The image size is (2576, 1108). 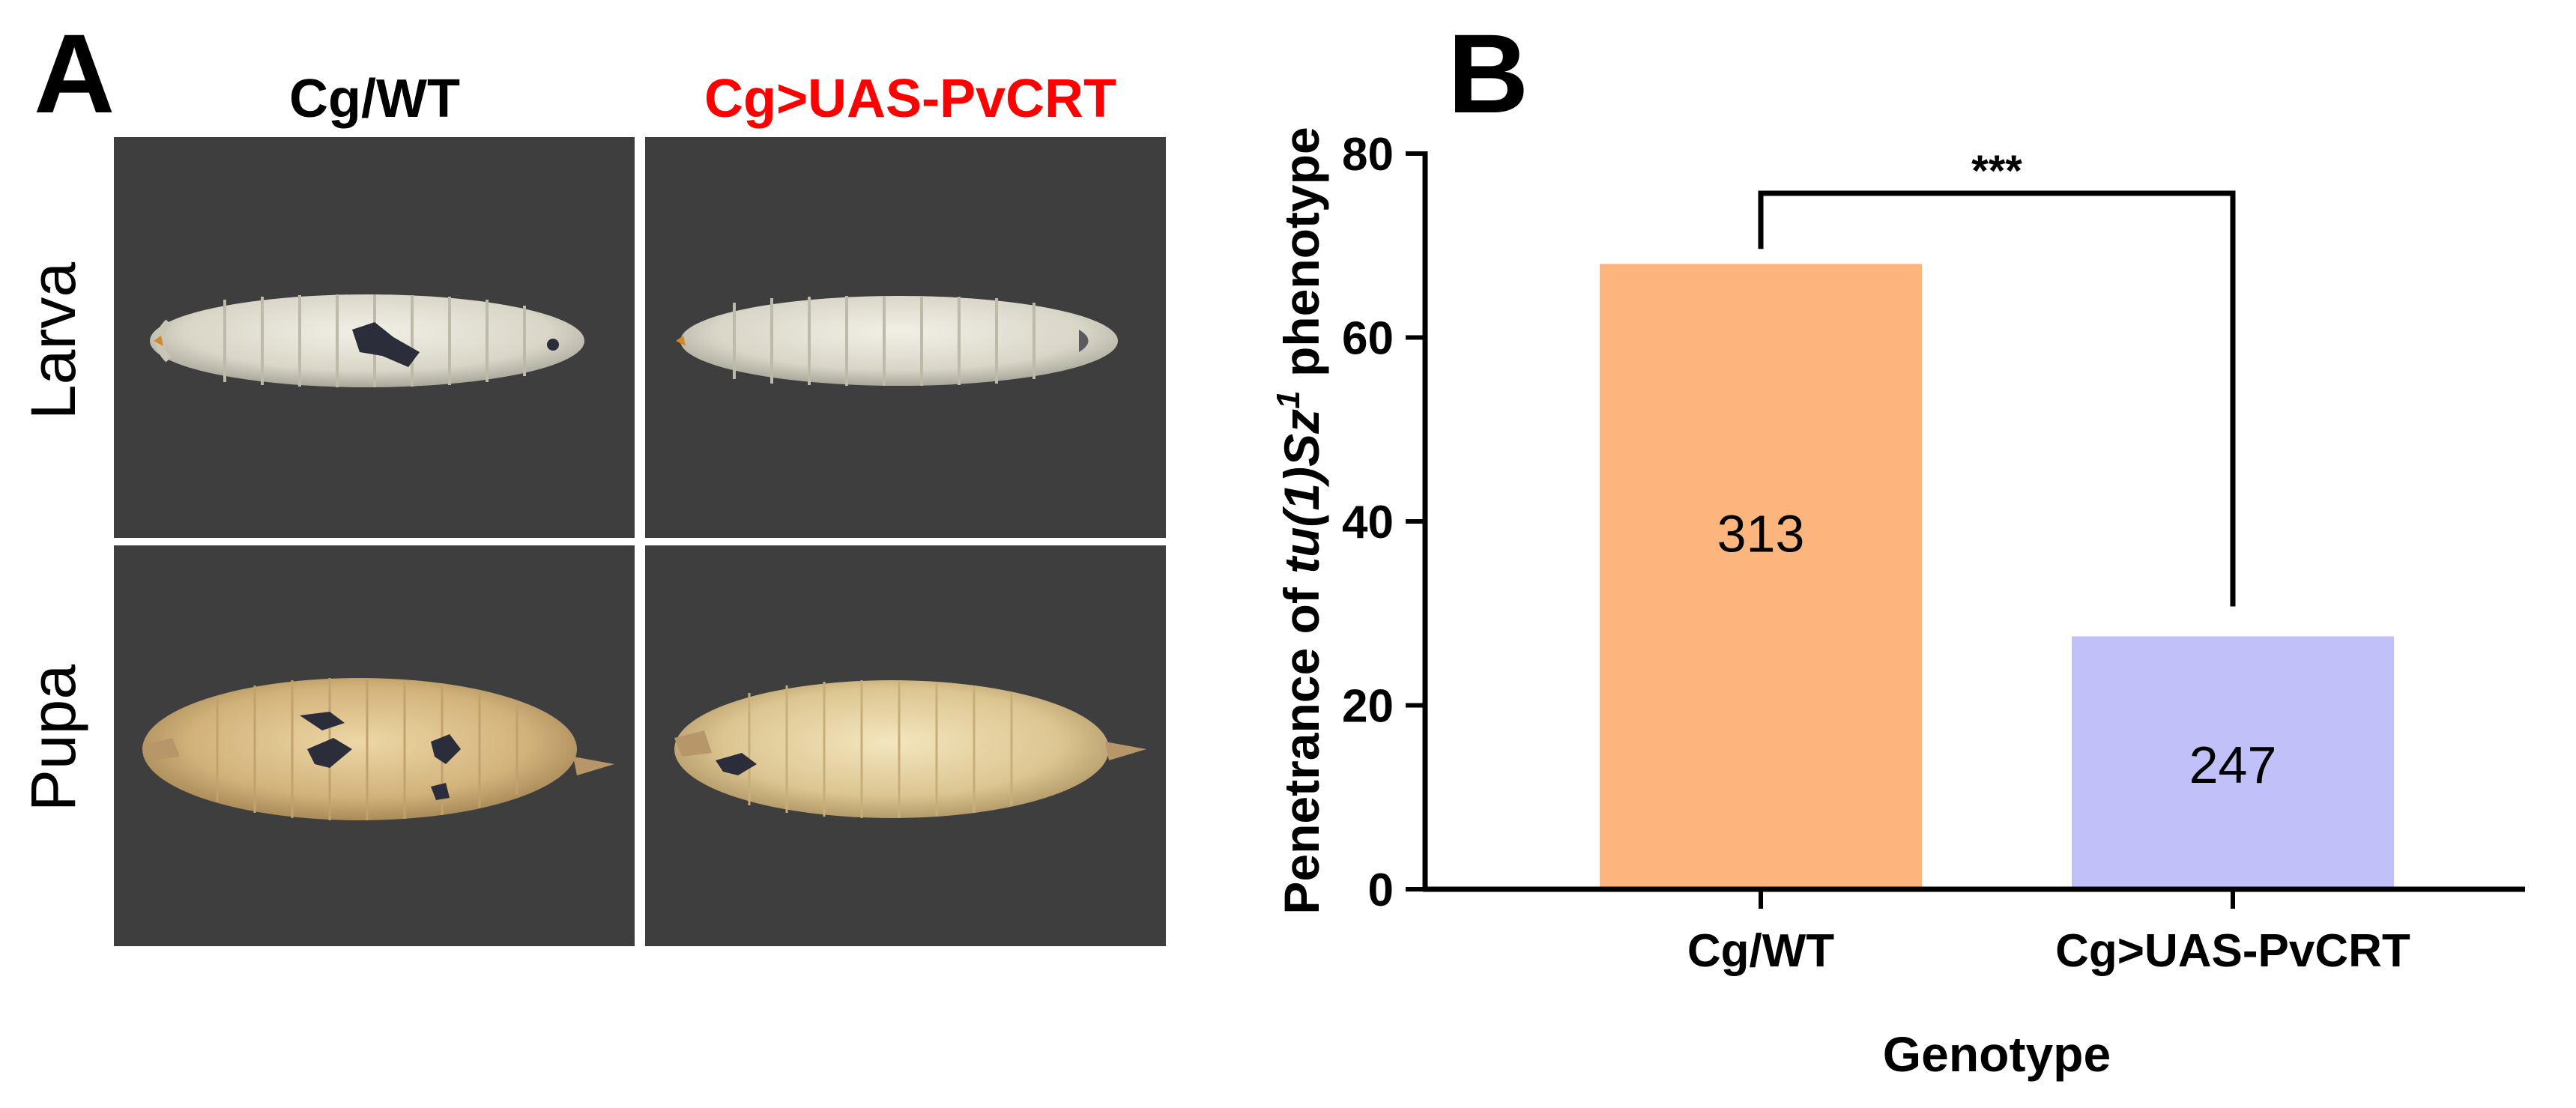 What do you see at coordinates (1368, 522) in the screenshot?
I see `y-tick-label-40: 40` at bounding box center [1368, 522].